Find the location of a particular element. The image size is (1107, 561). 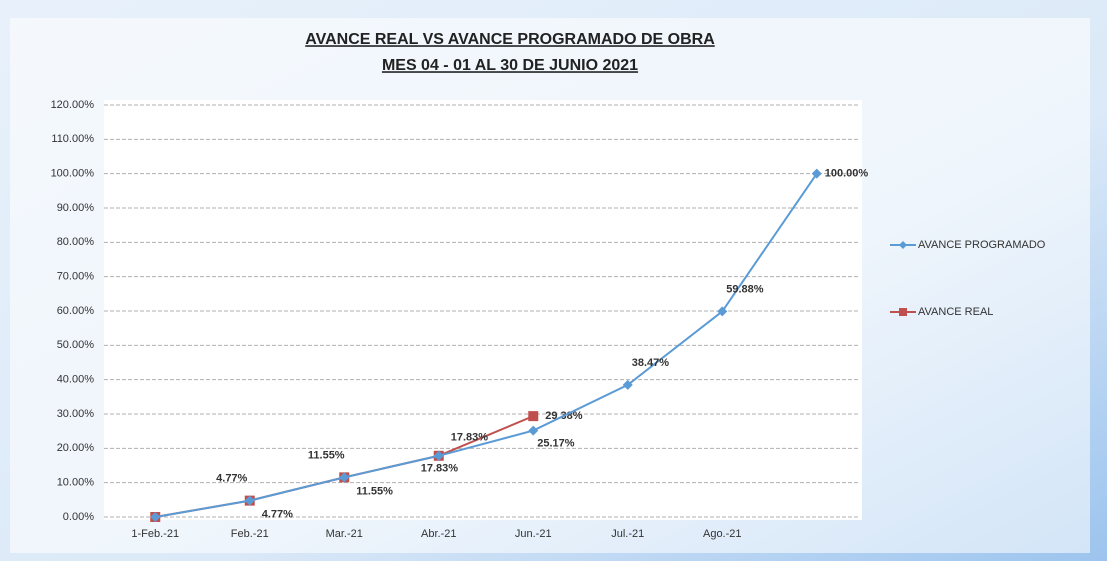

x-tick-label: Abr.-21 is located at coordinates (438, 534).